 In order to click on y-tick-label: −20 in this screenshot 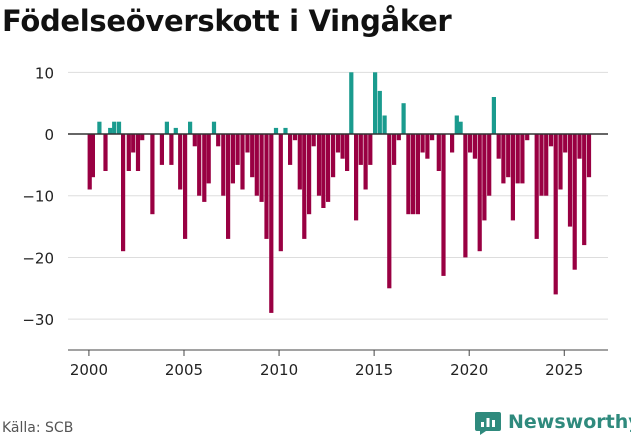, I will do `click(38, 258)`.